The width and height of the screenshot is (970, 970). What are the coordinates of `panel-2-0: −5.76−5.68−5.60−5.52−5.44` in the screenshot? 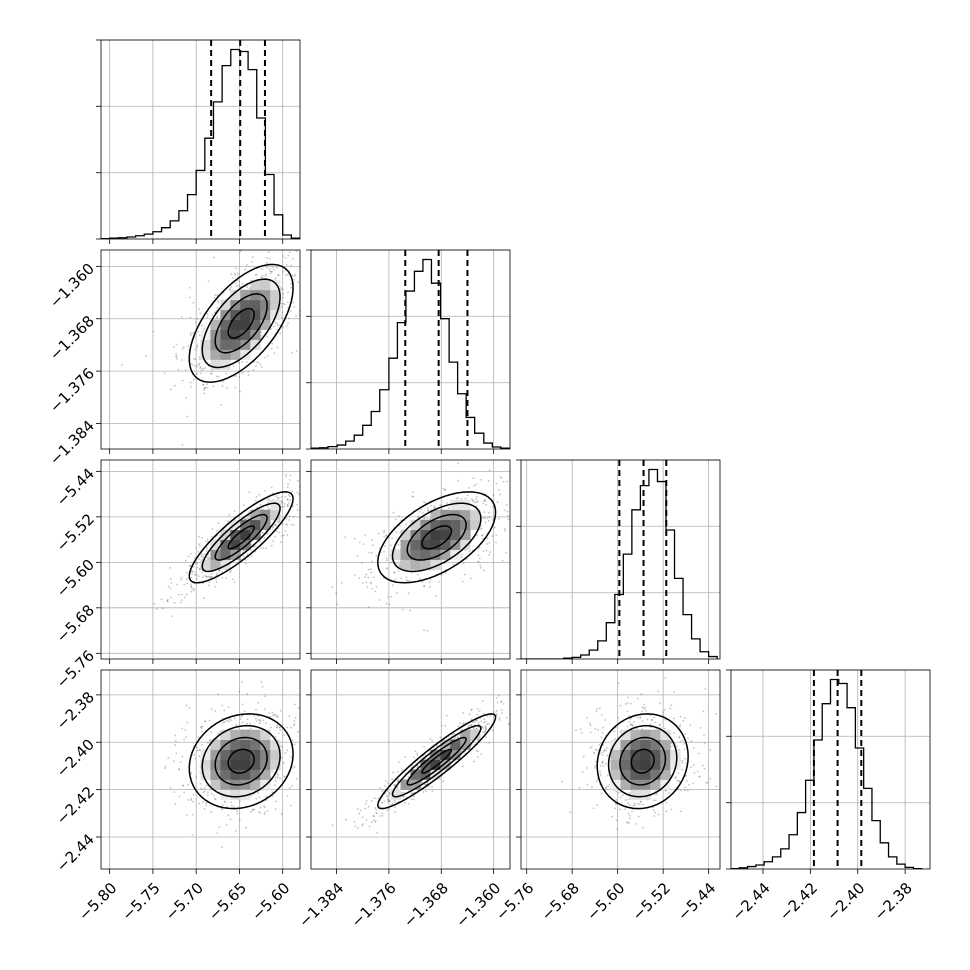 It's located at (178, 575).